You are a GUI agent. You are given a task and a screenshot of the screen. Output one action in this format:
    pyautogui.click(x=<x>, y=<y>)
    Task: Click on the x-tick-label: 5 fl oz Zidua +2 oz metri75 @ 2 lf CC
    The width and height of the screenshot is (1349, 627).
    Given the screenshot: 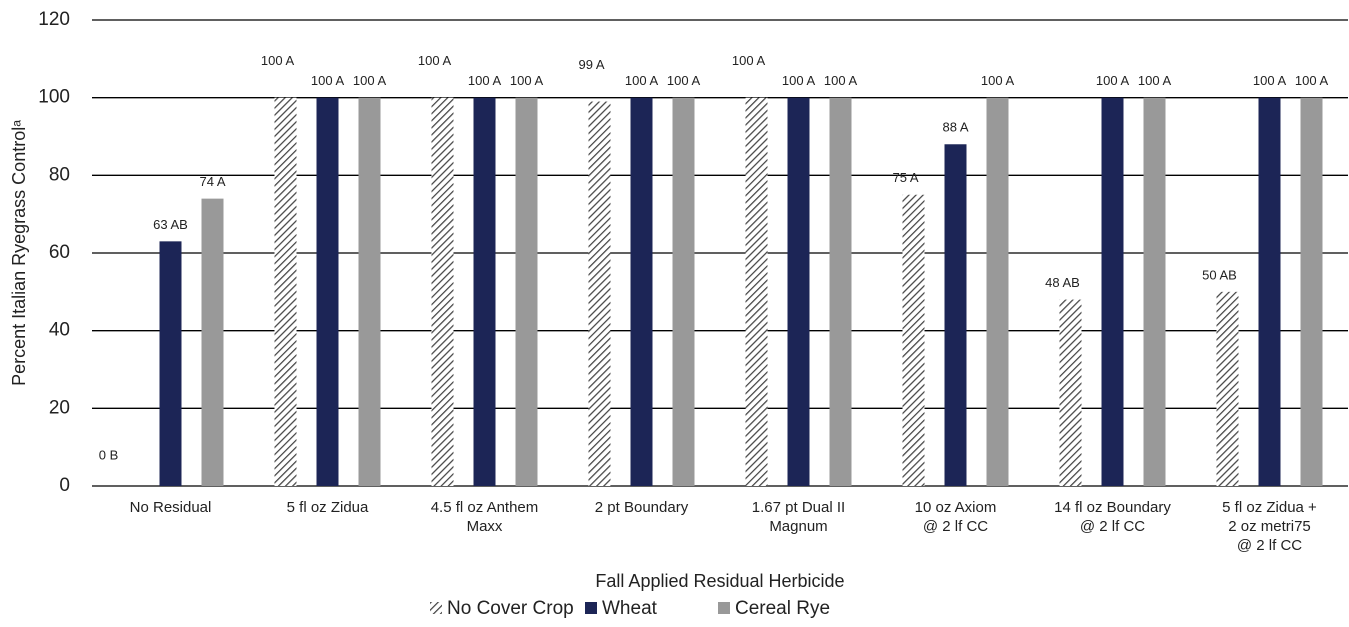 What is the action you would take?
    pyautogui.click(x=1269, y=526)
    